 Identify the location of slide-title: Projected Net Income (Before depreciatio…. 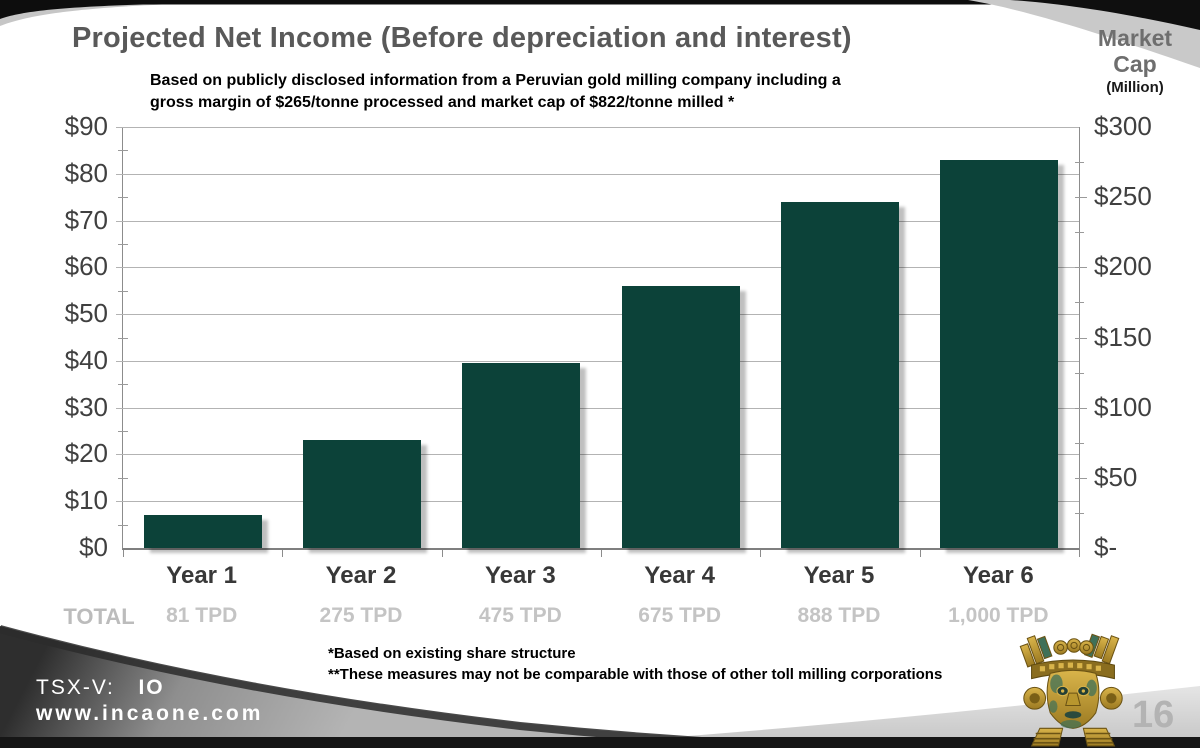
(462, 38).